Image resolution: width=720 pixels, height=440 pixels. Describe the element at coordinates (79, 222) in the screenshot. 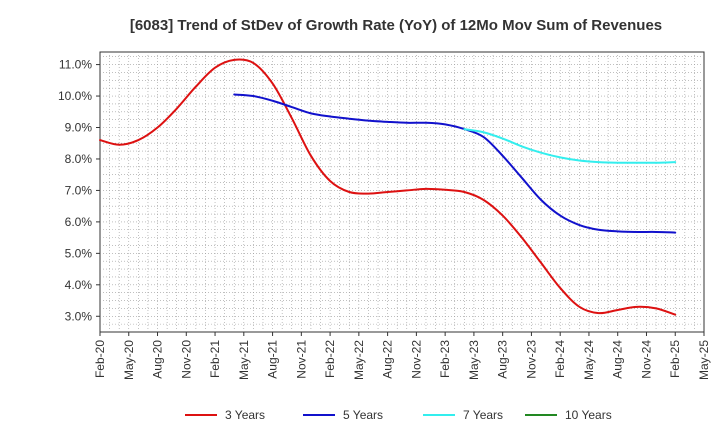

I see `y-tick-label: 6.0%` at that location.